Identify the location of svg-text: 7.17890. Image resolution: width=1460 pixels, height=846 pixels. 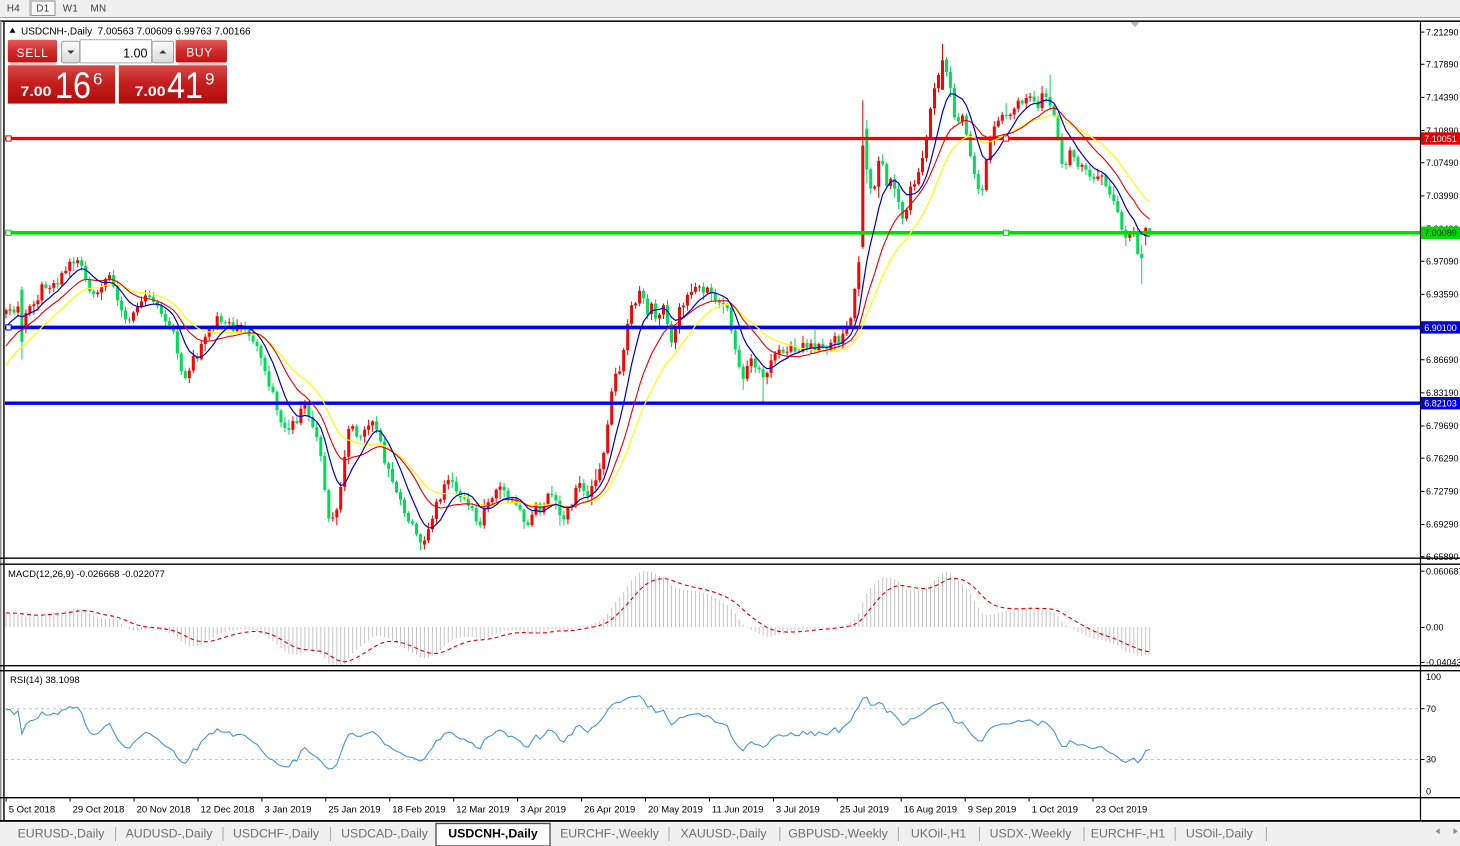
(1442, 65).